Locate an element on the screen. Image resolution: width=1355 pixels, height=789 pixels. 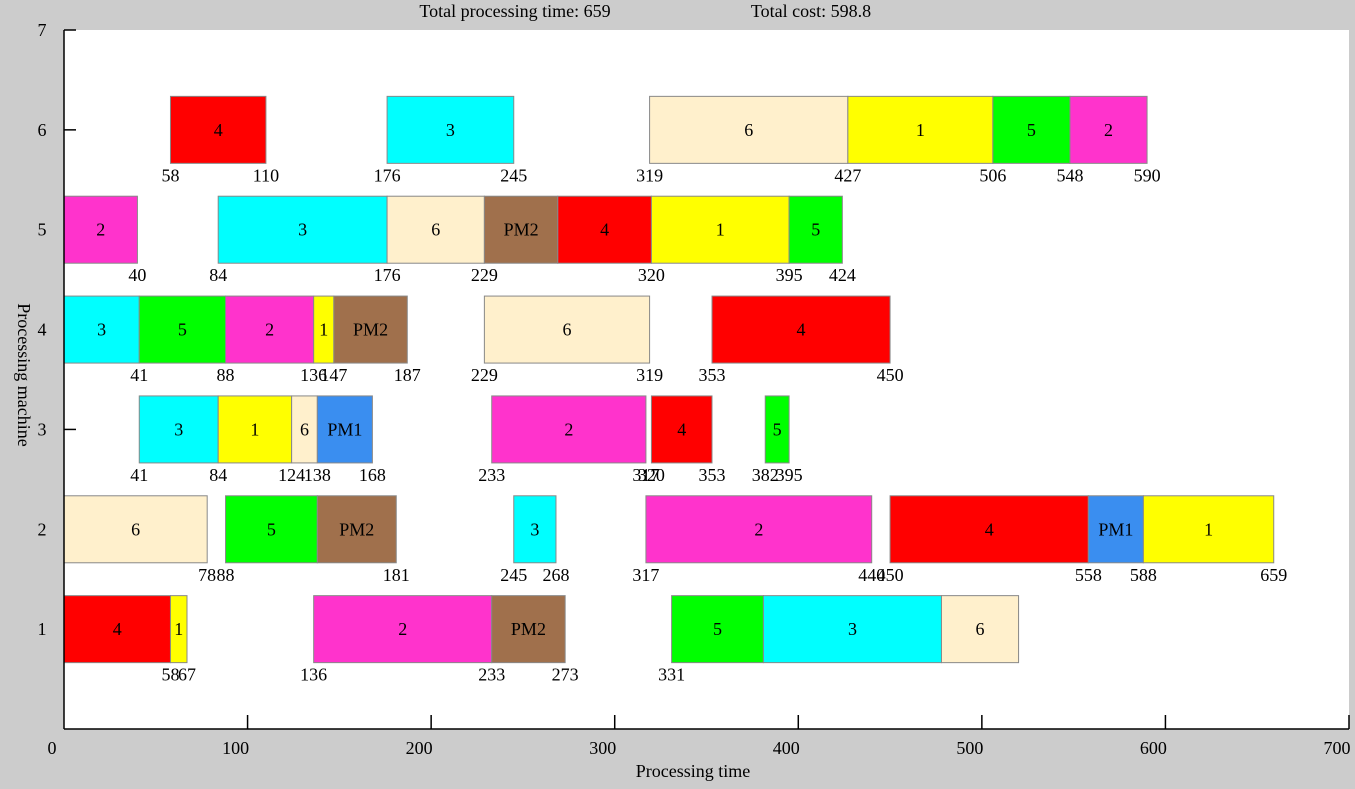
task-end-label: 588 is located at coordinates (1143, 575).